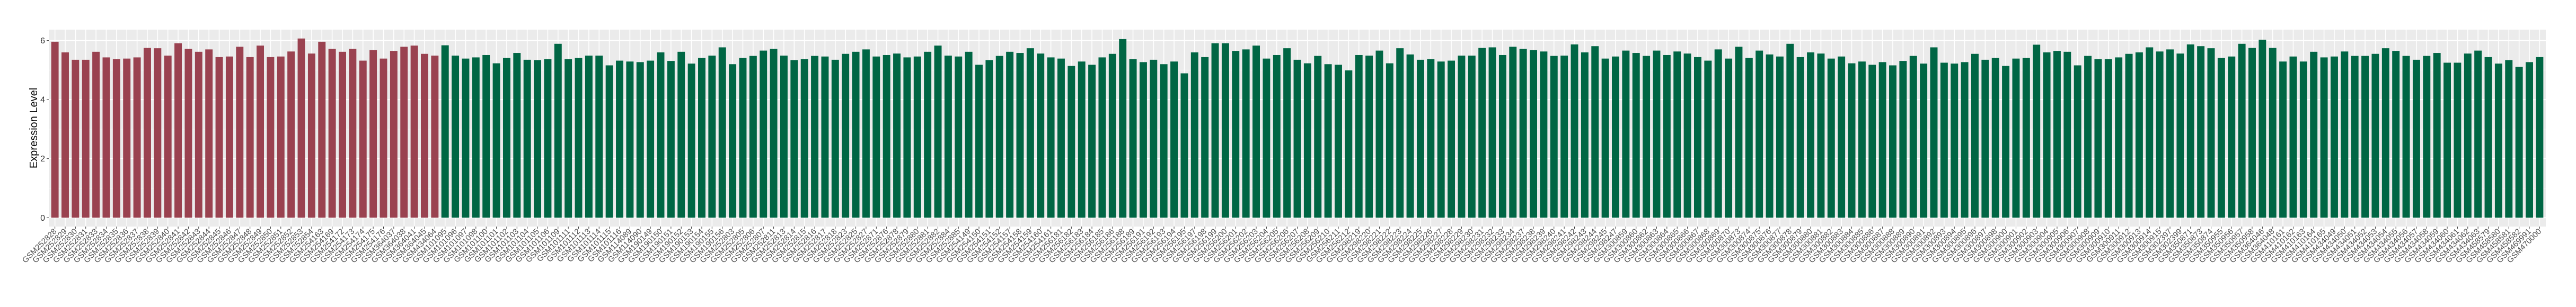 The height and width of the screenshot is (307, 2576). What do you see at coordinates (42, 159) in the screenshot?
I see `y-tick-label: 2` at bounding box center [42, 159].